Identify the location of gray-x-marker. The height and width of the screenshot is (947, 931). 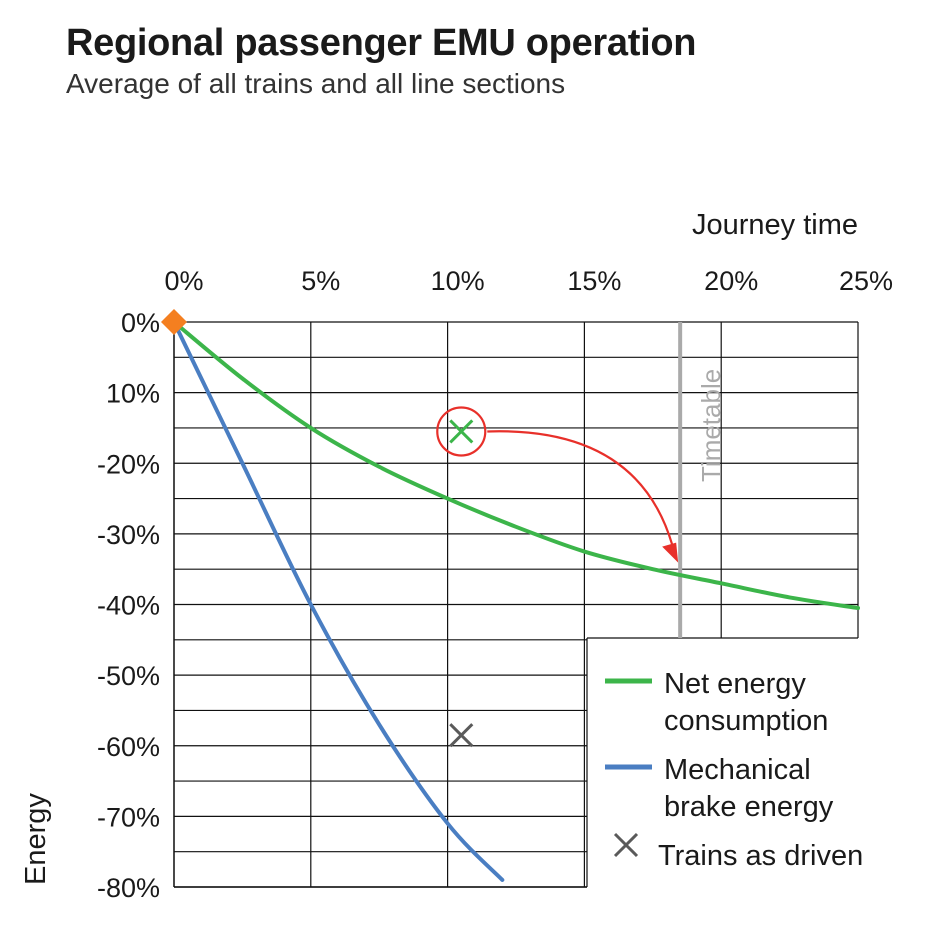
(461, 735).